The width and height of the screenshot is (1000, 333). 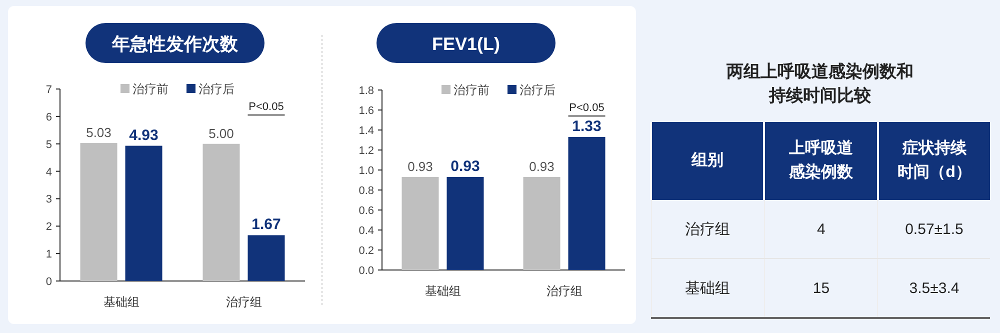 What do you see at coordinates (143, 135) in the screenshot?
I see `data-label: 4.93` at bounding box center [143, 135].